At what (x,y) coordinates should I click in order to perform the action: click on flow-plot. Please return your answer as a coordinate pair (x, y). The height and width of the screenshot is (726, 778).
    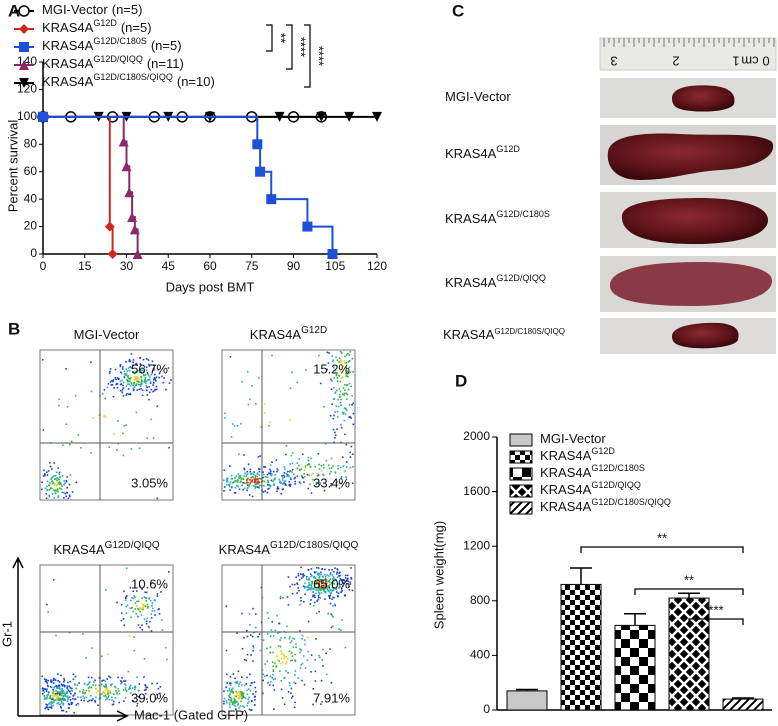
    Looking at the image, I should click on (288, 640).